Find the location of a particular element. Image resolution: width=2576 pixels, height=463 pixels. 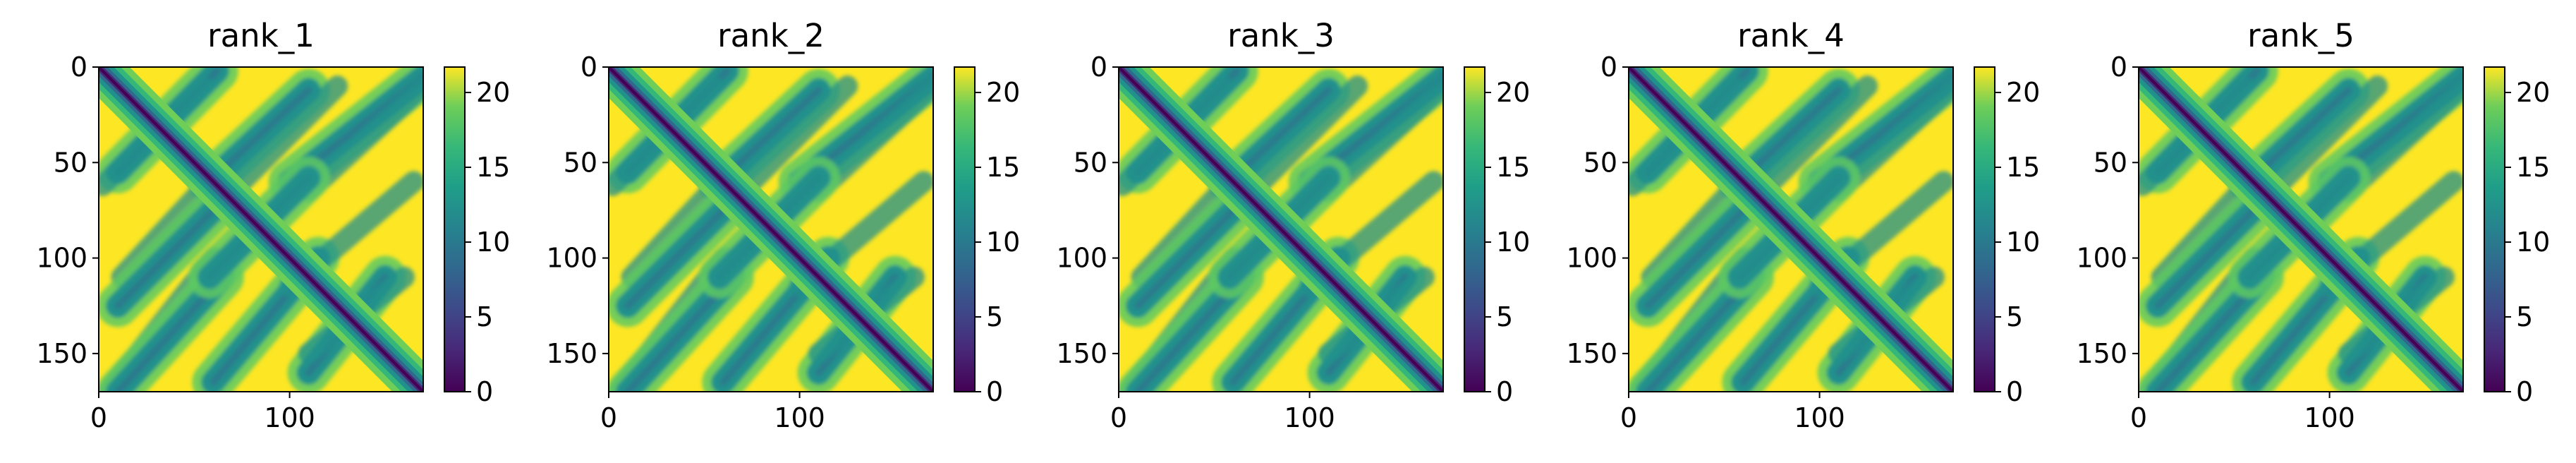

panel-title: rank_5 is located at coordinates (2301, 35).